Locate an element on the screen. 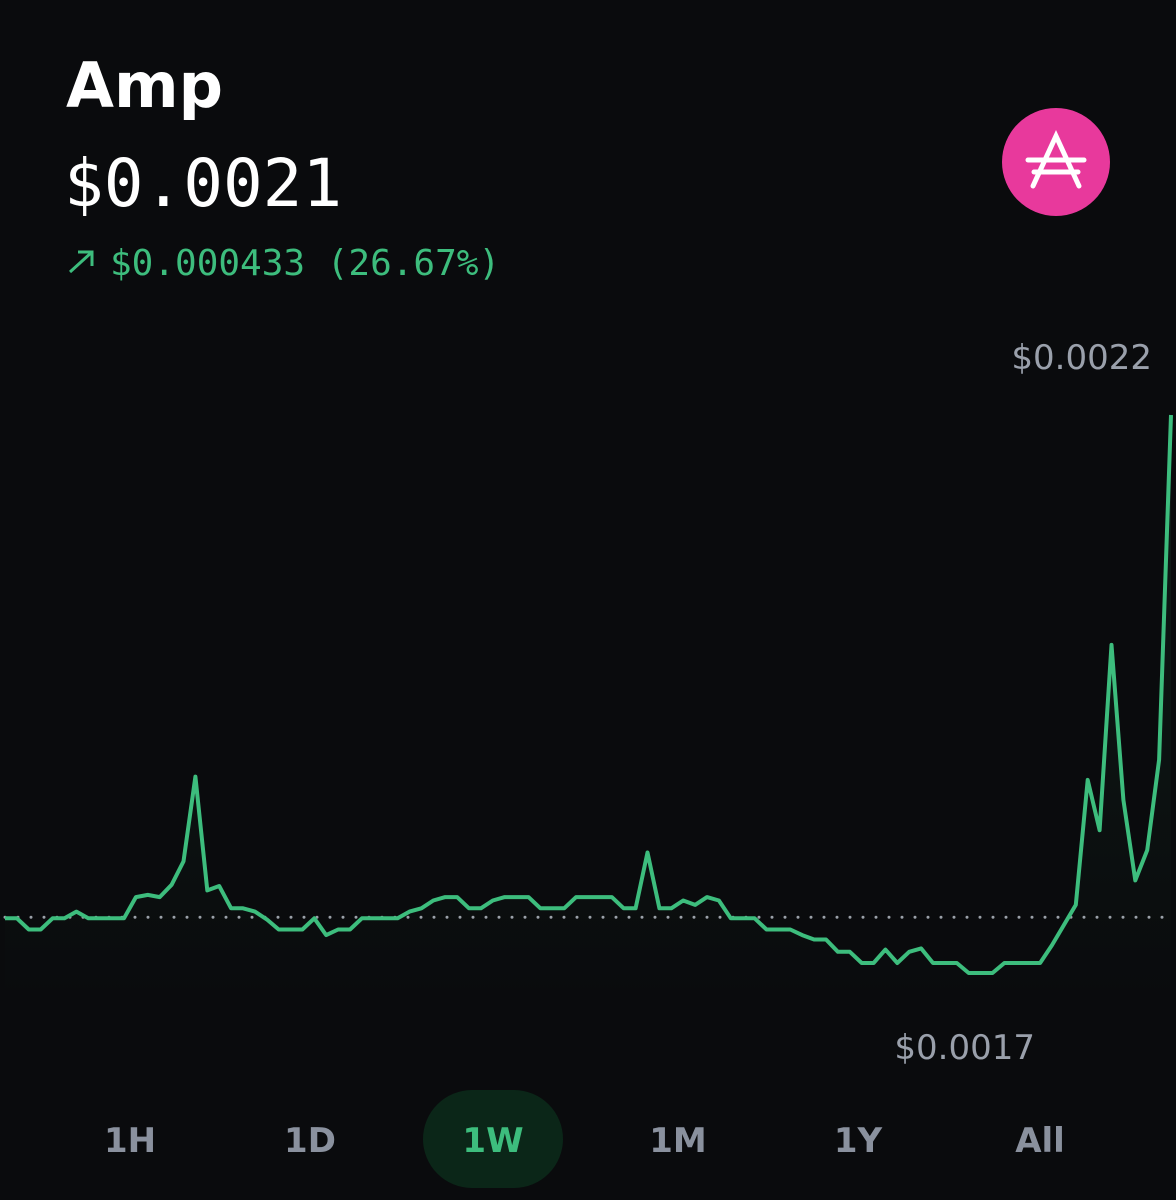  asset-title: Amp is located at coordinates (144, 85).